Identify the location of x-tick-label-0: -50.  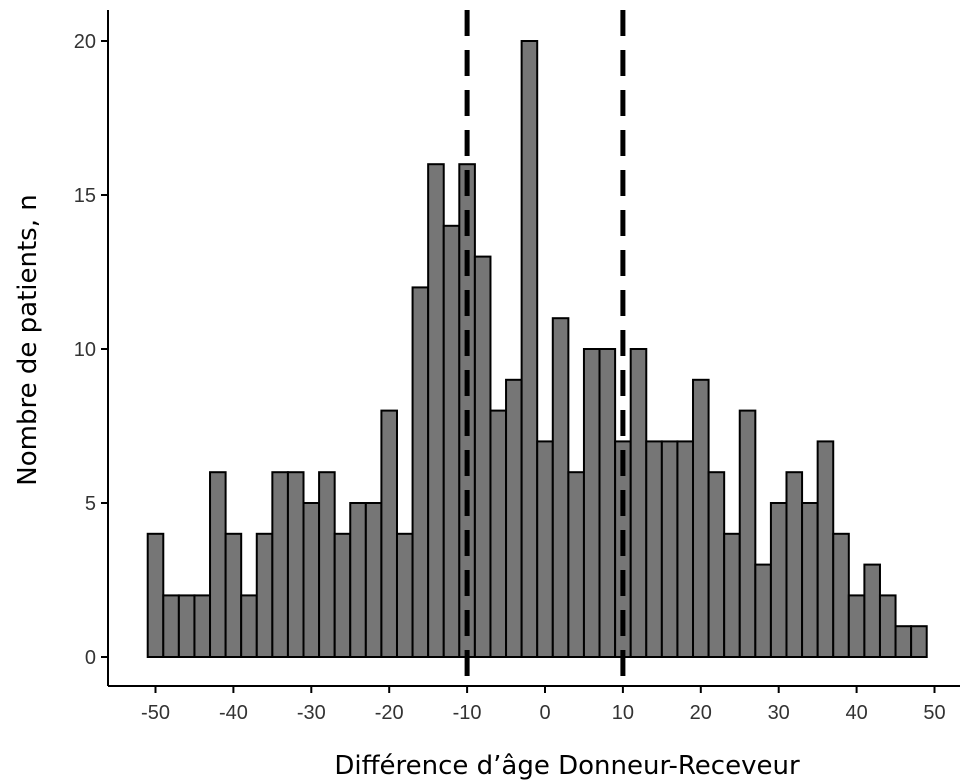
(155, 713).